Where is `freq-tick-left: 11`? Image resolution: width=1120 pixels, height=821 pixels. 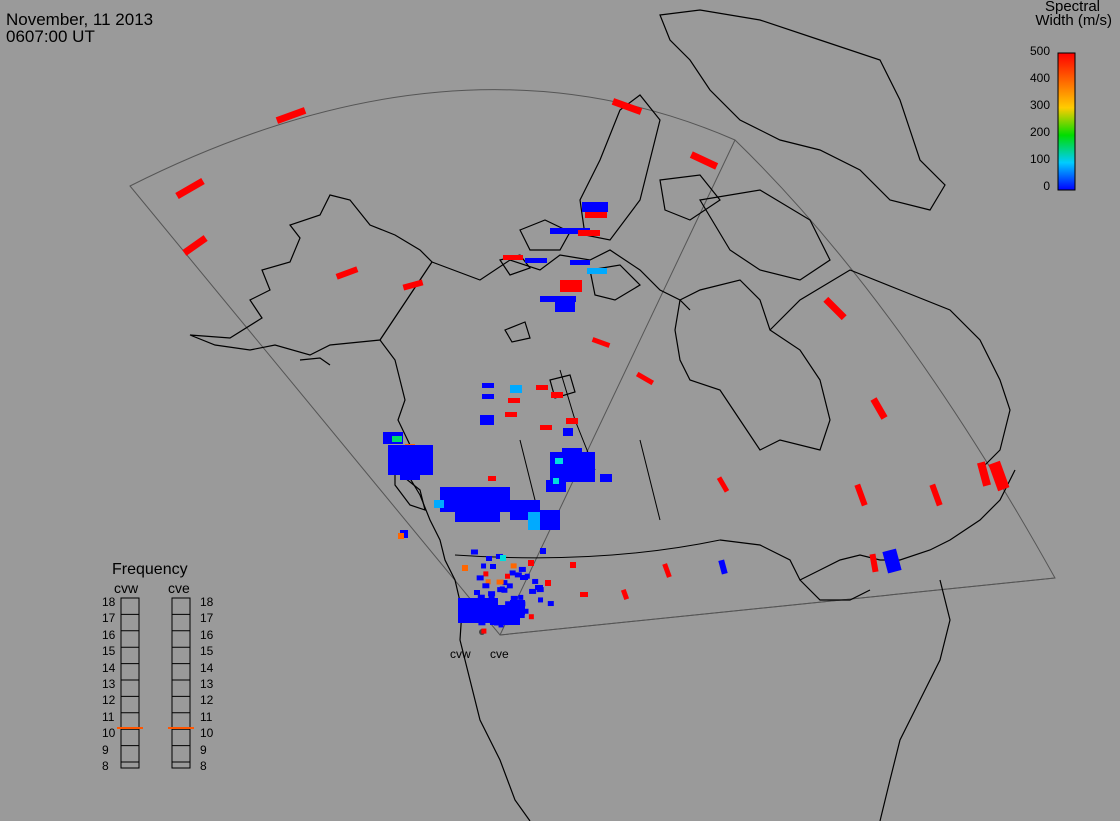
freq-tick-left: 11 is located at coordinates (108, 716).